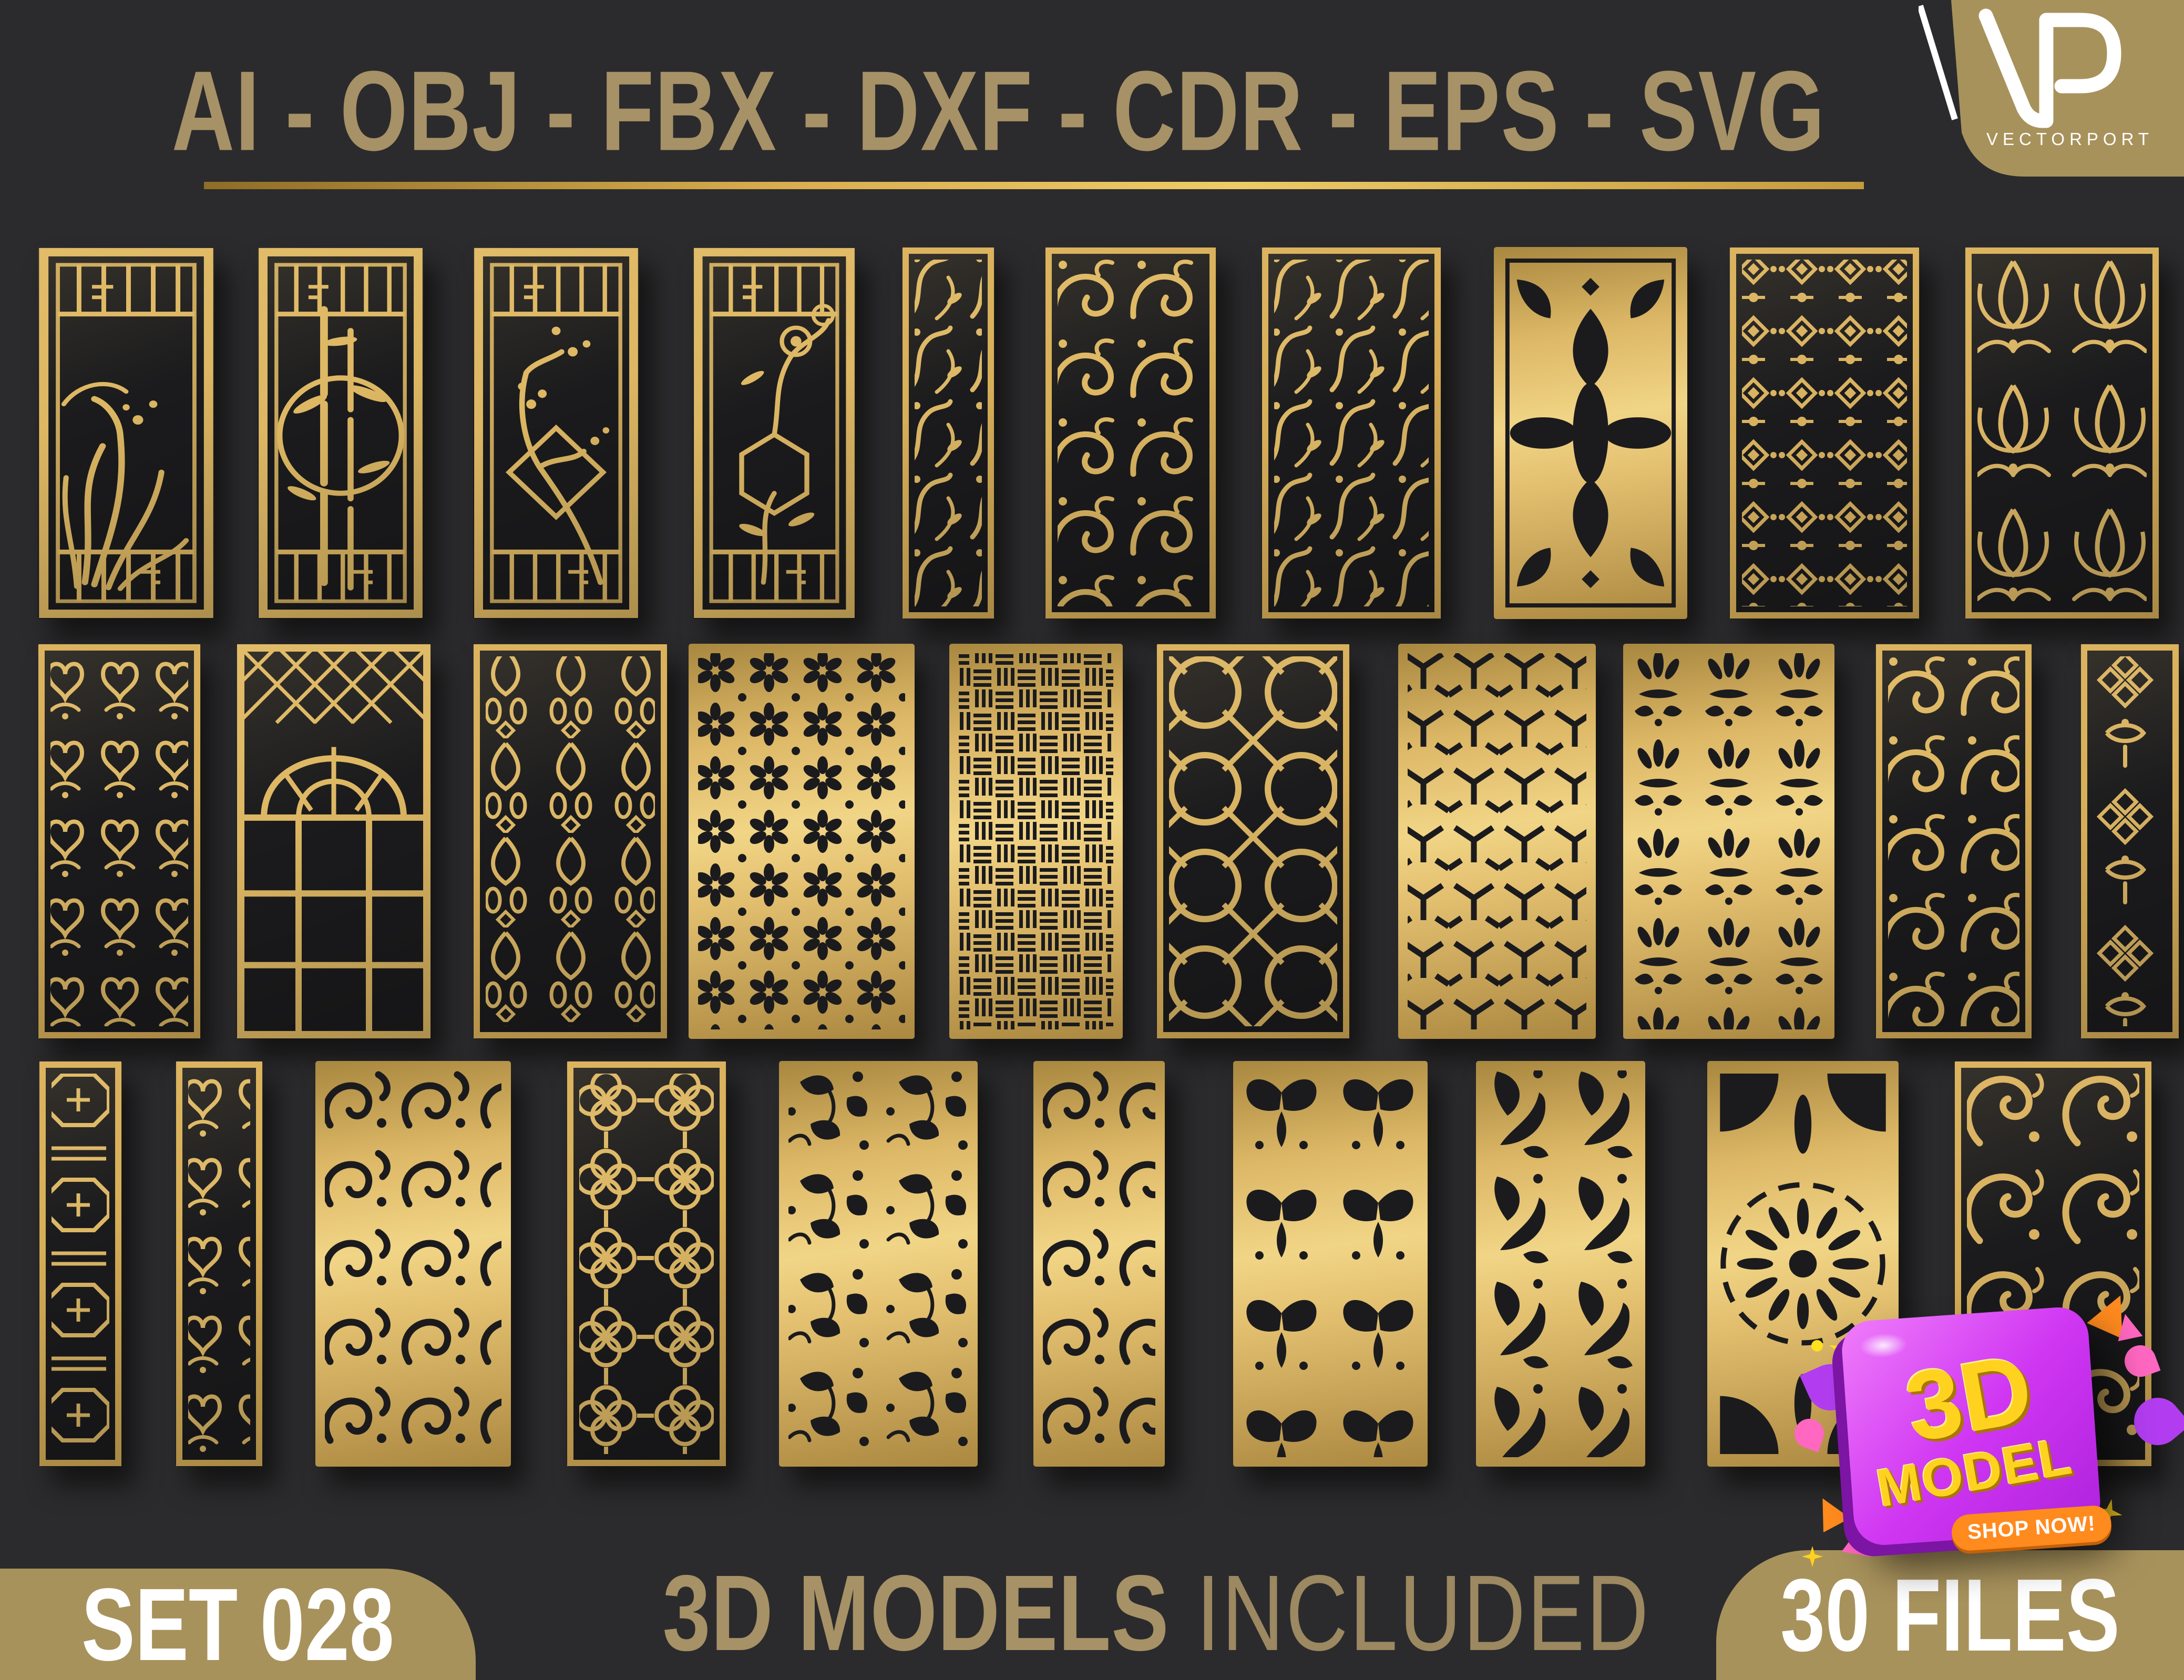  I want to click on panel-r3-acanthus, so click(1561, 1264).